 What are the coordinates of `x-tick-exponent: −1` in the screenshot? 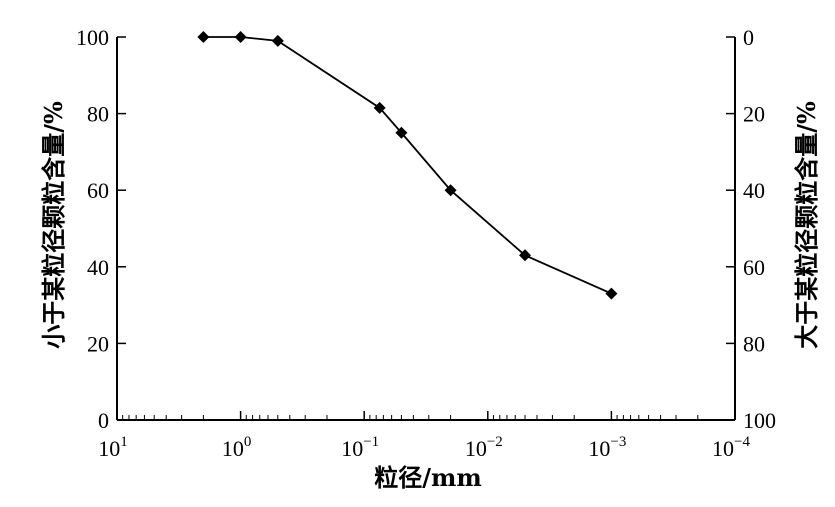 It's located at (371, 442).